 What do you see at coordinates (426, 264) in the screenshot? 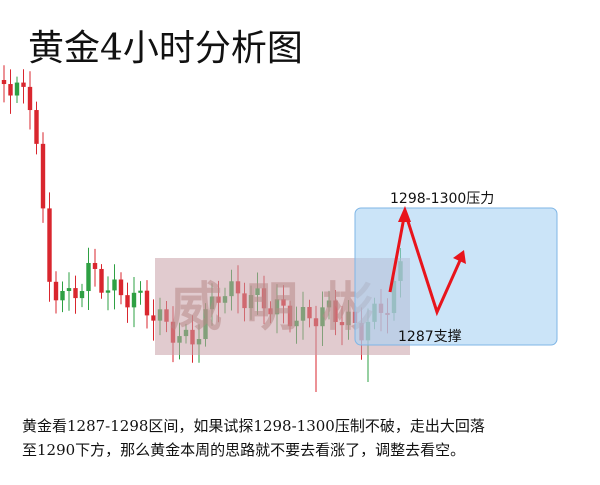
I see `projection-line` at bounding box center [426, 264].